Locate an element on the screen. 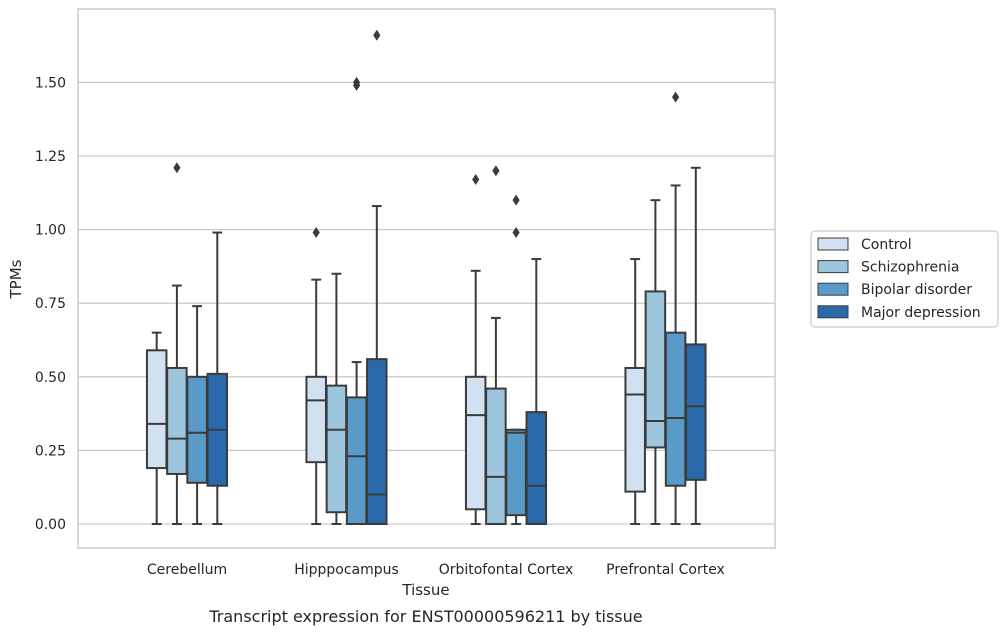  x-axis-title: Tissue is located at coordinates (425, 590).